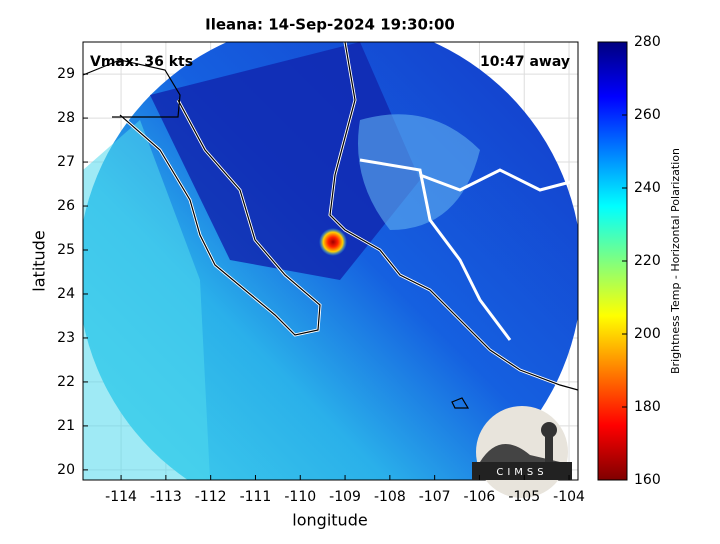  I want to click on annotation: Vmax: 36 kts, so click(141, 62).